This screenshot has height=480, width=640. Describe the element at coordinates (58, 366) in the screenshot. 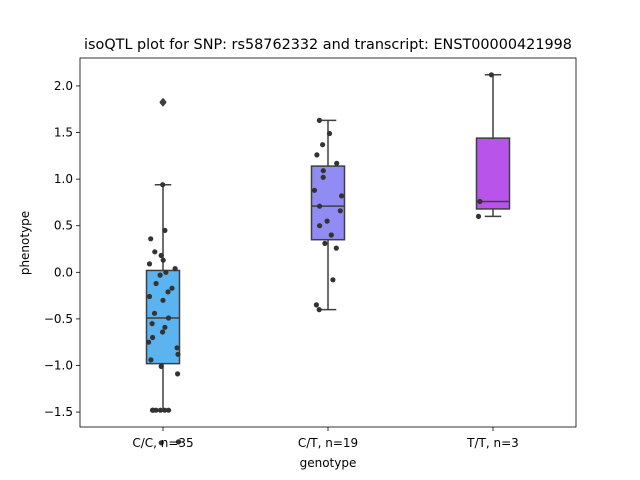

I see `y-tick-label: −1.0` at that location.